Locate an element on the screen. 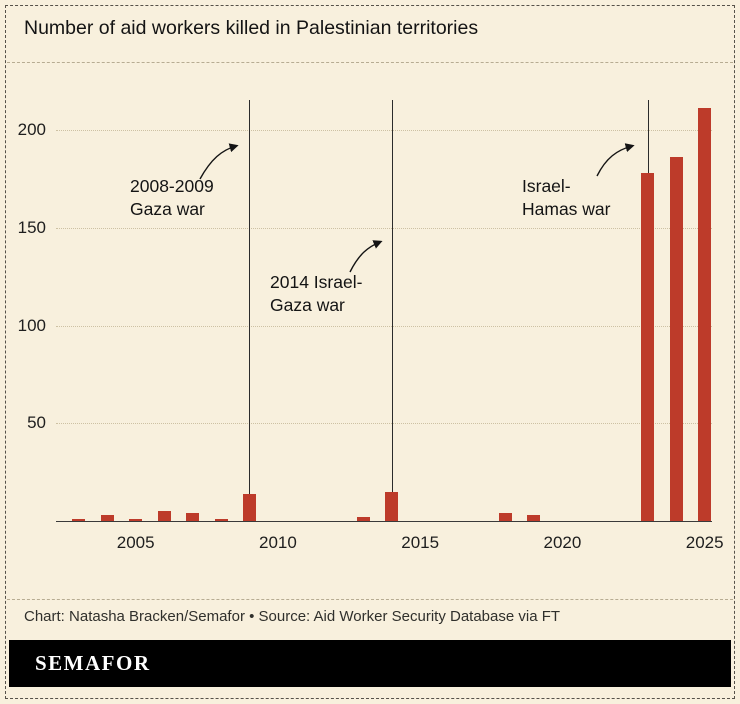 This screenshot has height=704, width=740. bar-2005 is located at coordinates (136, 520).